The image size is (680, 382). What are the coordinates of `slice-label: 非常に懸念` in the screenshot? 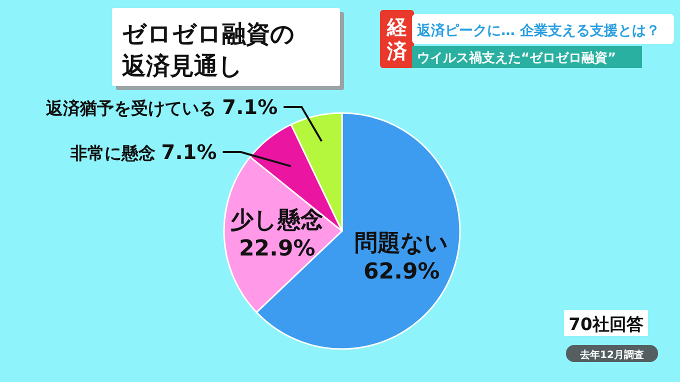 It's located at (115, 154).